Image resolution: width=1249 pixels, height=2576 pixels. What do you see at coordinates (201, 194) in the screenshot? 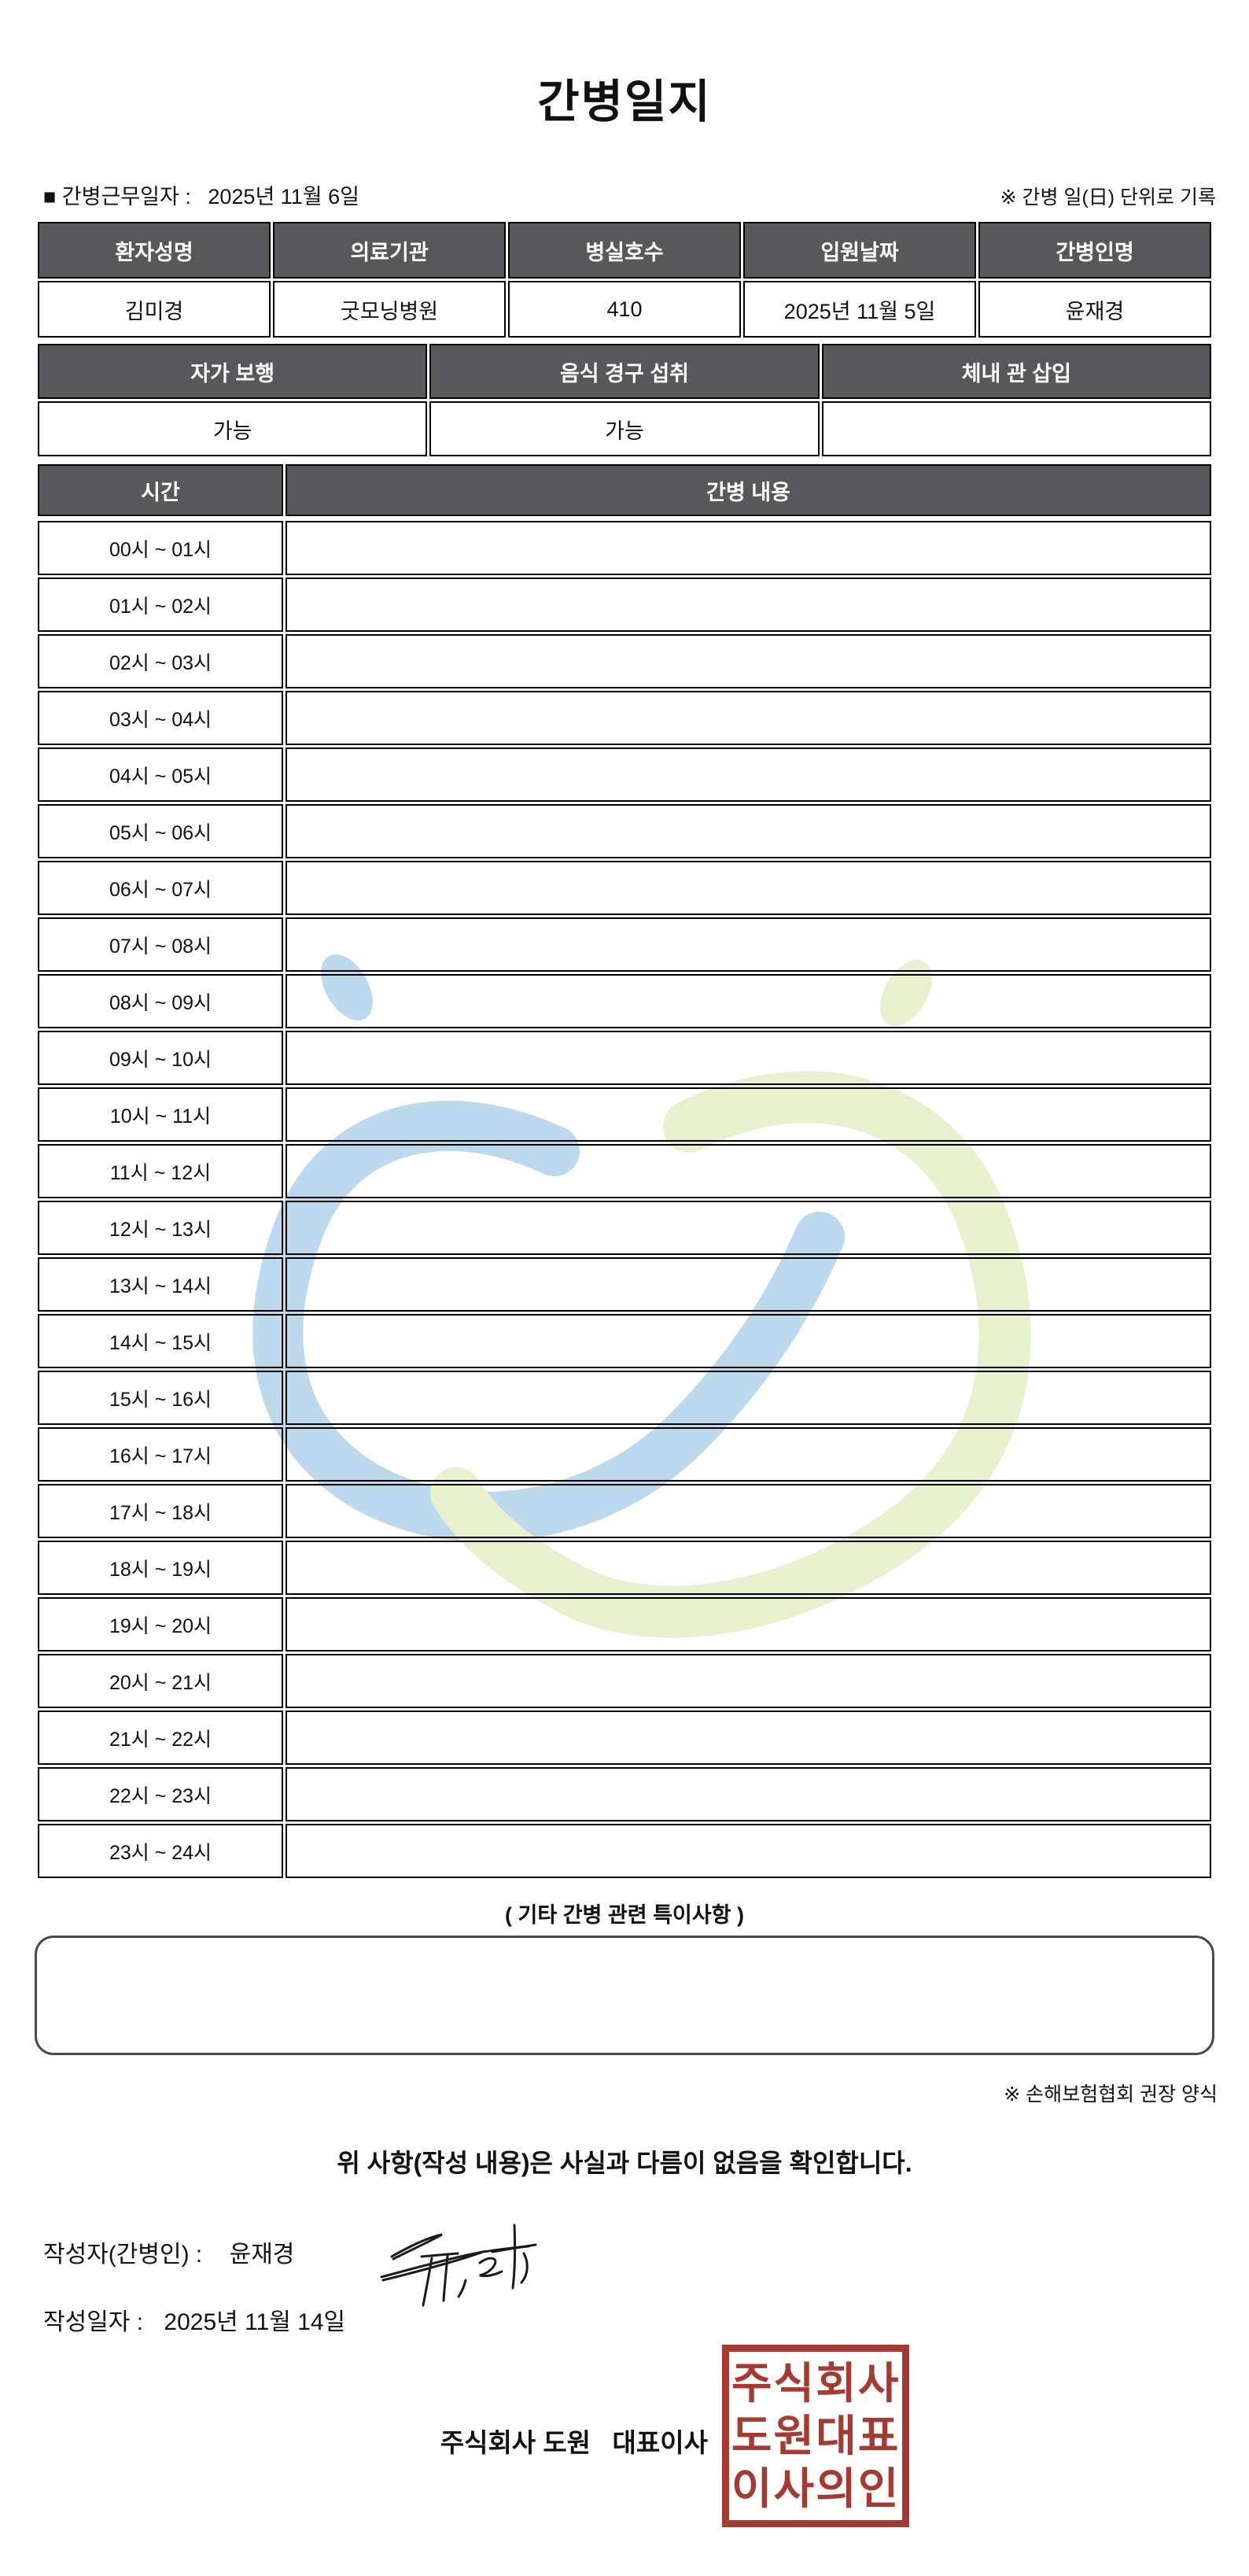
I see `work-date: ■ 간병근무일자 : 2025년 11월 6일` at bounding box center [201, 194].